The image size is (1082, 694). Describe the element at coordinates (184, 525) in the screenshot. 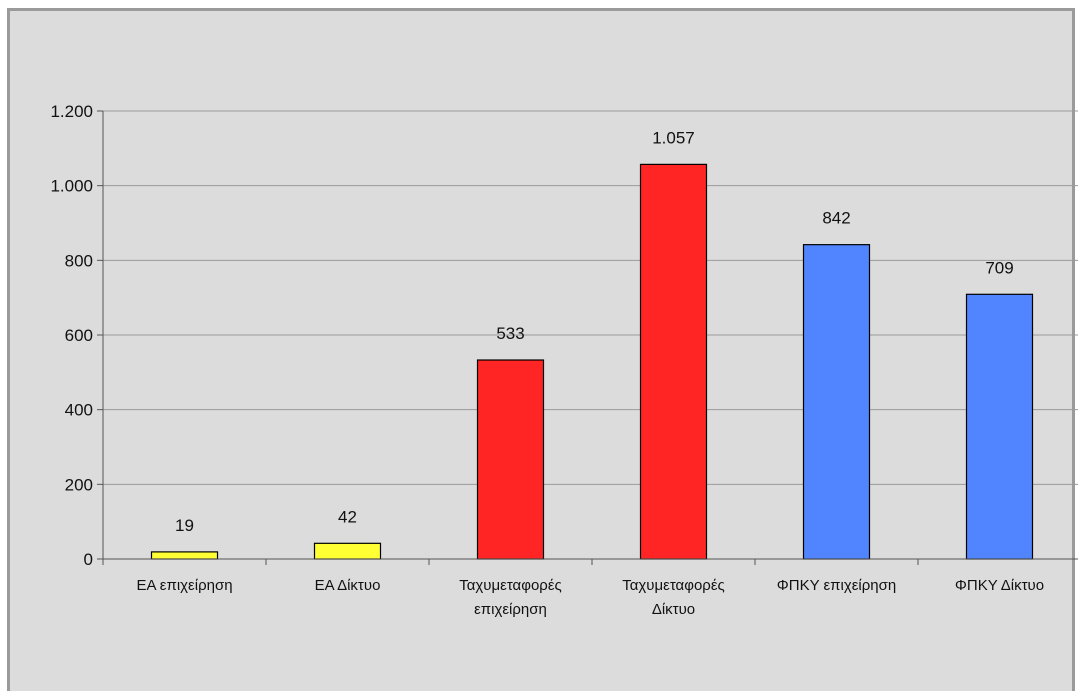

I see `data-label: 19` at that location.